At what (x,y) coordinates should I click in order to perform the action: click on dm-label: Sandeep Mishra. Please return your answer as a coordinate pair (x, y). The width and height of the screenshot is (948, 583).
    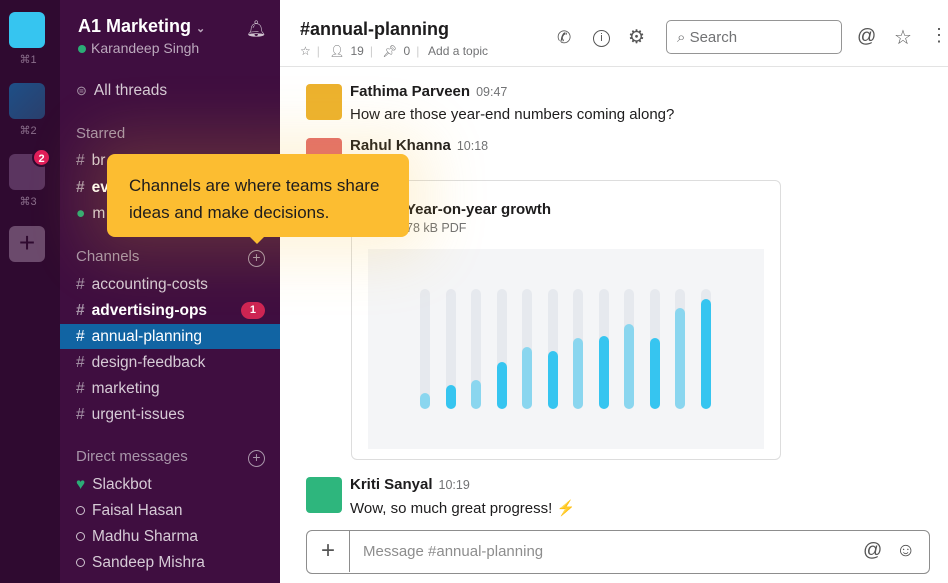
    Looking at the image, I should click on (148, 562).